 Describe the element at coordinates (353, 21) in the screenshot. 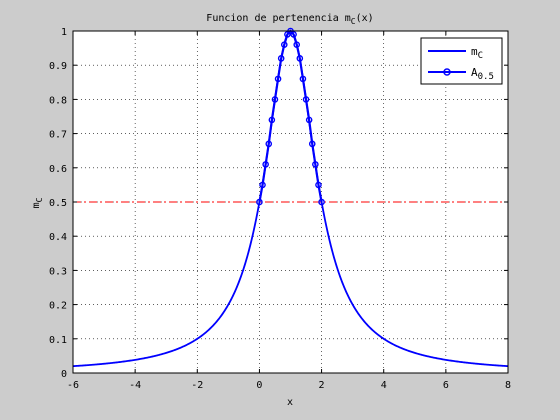

I see `chart-title-subscript: C` at that location.